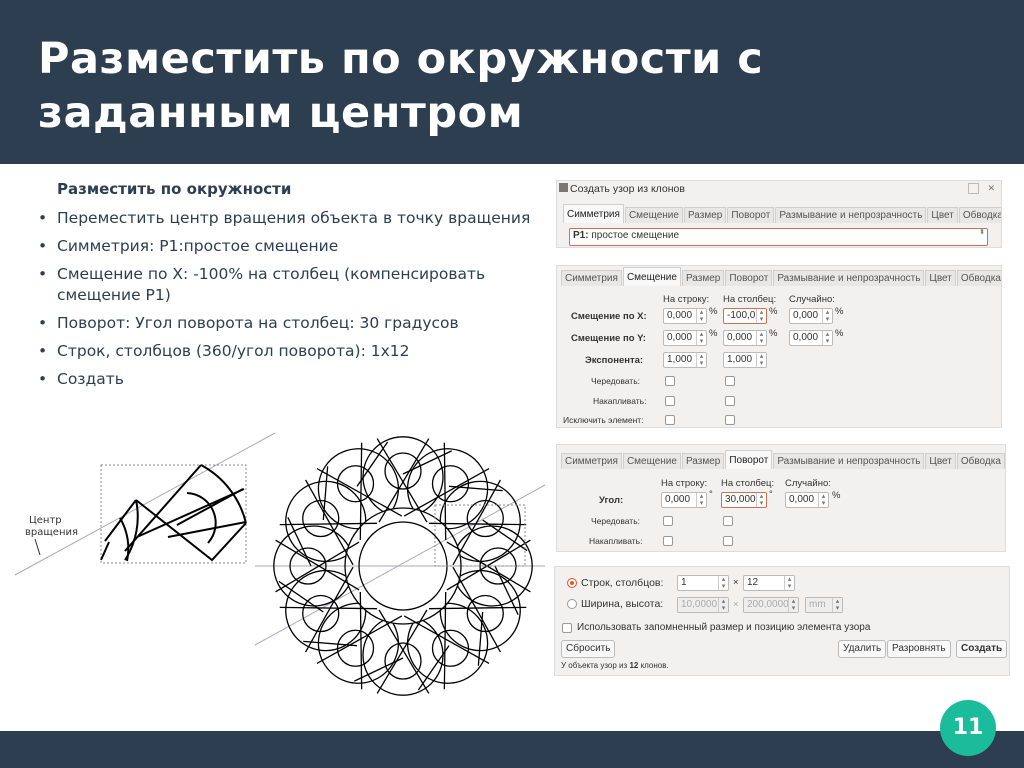  What do you see at coordinates (670, 420) in the screenshot?
I see `exclude-row-checkbox` at bounding box center [670, 420].